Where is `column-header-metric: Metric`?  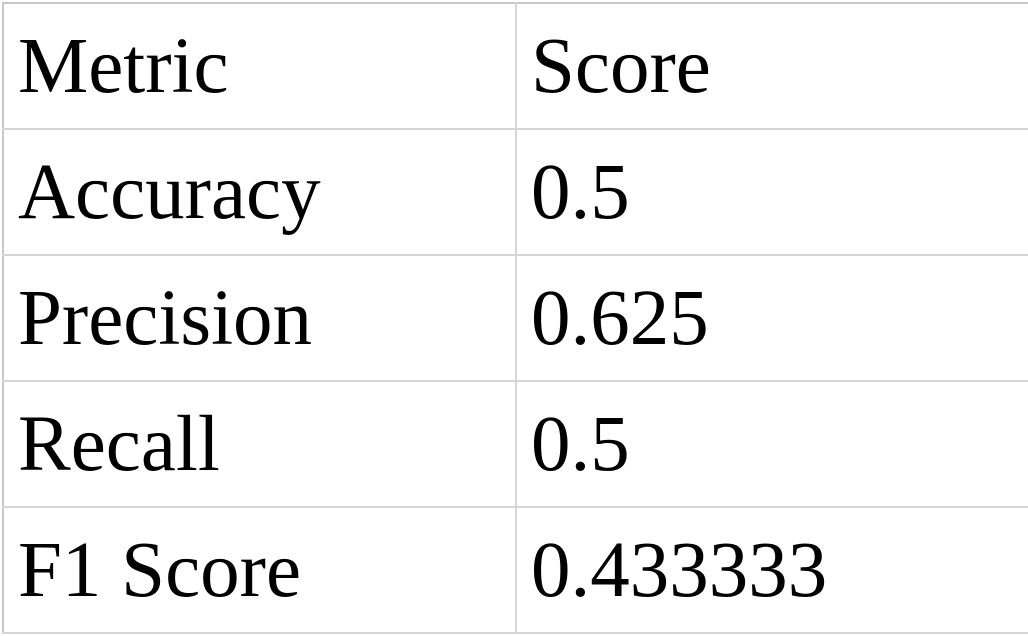 column-header-metric: Metric is located at coordinates (259, 66).